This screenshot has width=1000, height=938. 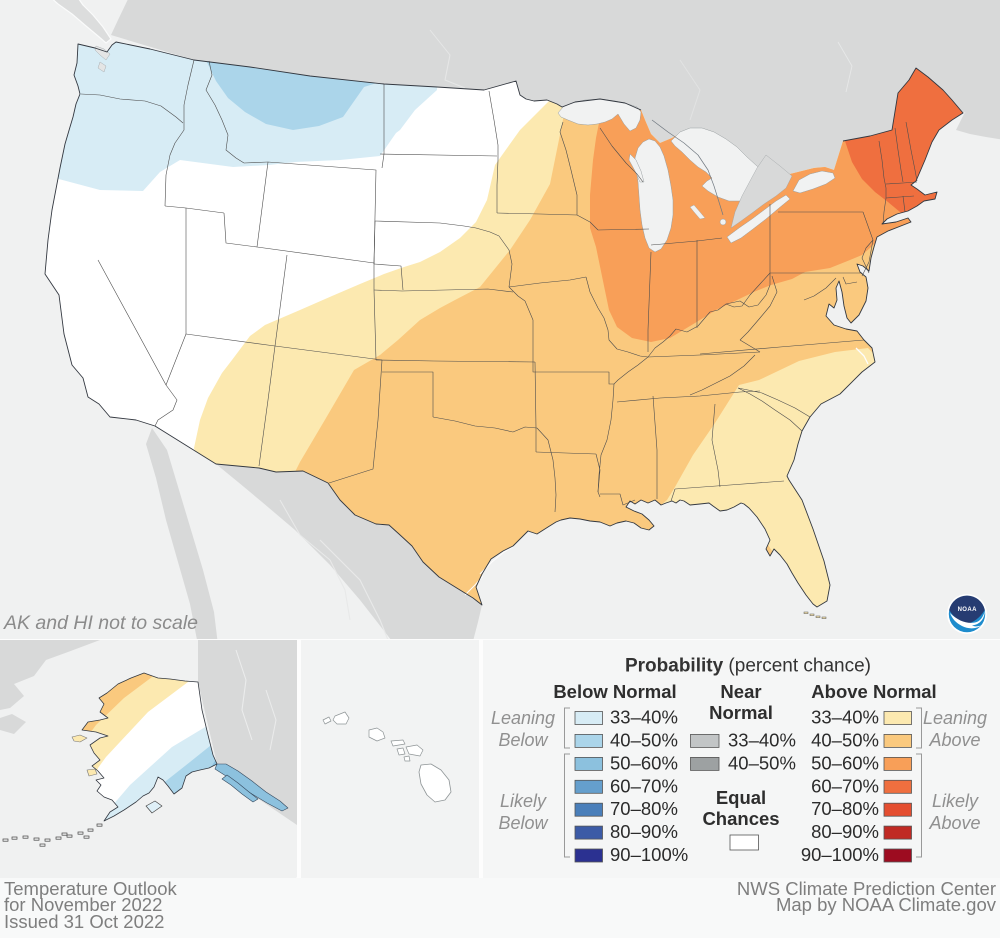 I want to click on svg-text: Above Normal, so click(x=873, y=691).